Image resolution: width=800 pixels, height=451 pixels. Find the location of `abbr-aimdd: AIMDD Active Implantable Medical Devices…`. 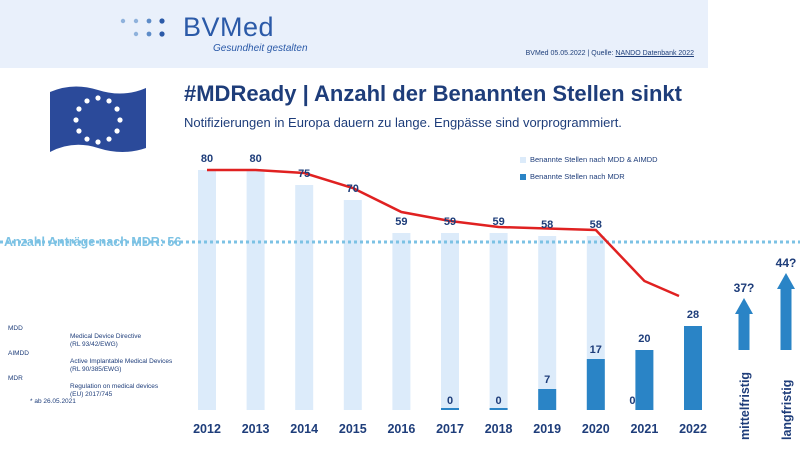

abbr-aimdd: AIMDD Active Implantable Medical Devices… is located at coordinates (90, 362).